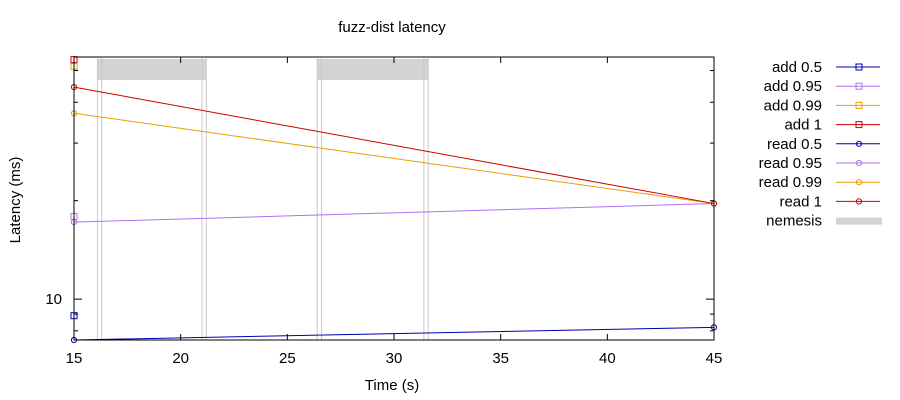 This screenshot has width=900, height=400. I want to click on legend-label: add 0.99, so click(793, 105).